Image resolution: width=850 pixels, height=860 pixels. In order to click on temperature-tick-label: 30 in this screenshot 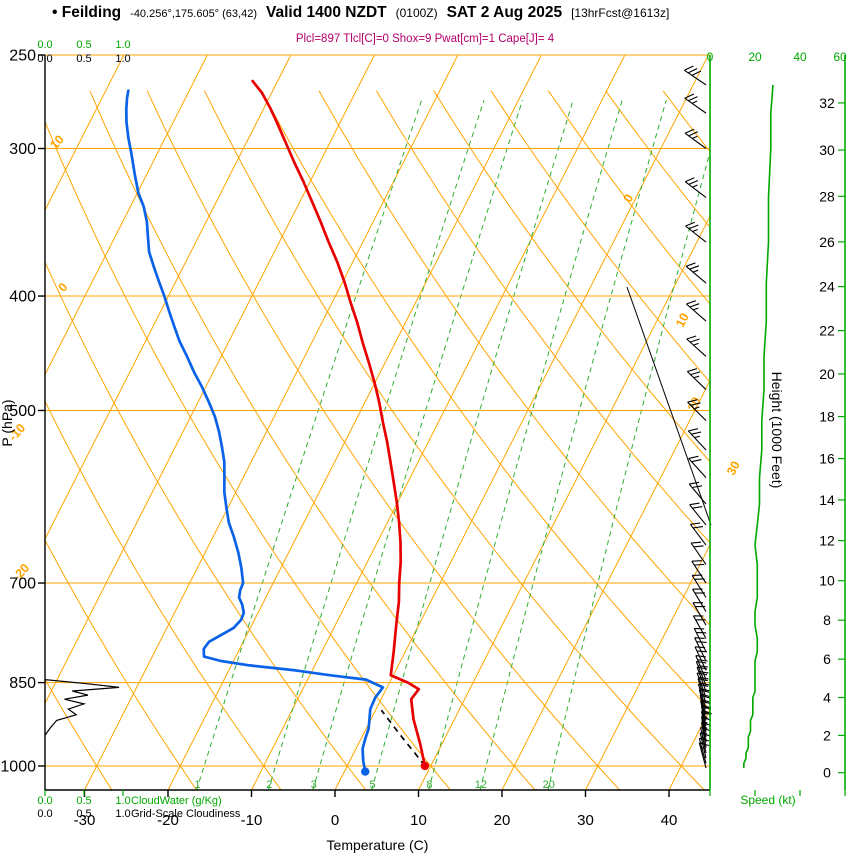, I will do `click(585, 820)`.